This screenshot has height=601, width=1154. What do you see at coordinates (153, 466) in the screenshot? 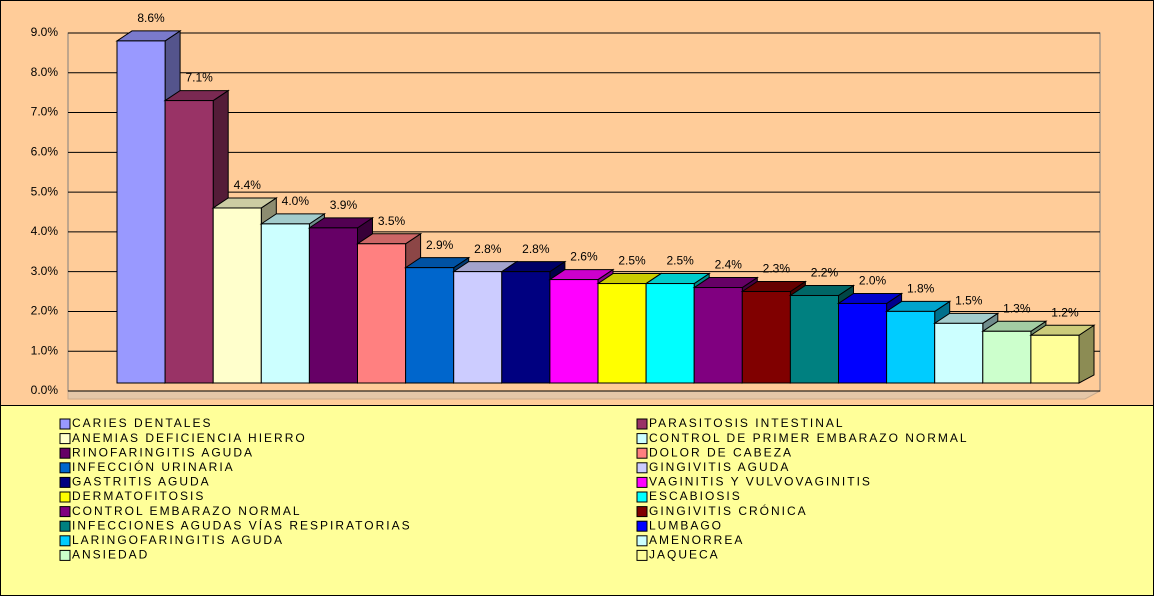
I see `legend-label: INFECCIÓN URINARIA` at bounding box center [153, 466].